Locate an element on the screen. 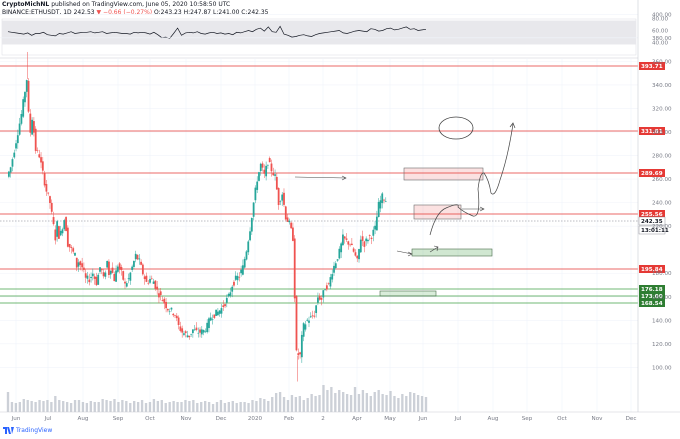  price-label: 13:01:11 is located at coordinates (655, 231).